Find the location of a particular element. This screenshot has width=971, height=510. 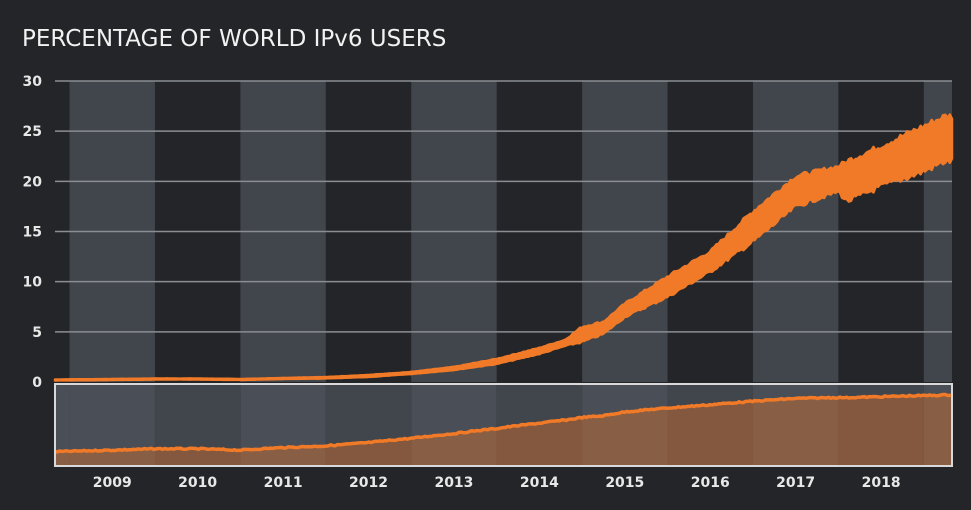

x-tick-label: 2013 is located at coordinates (453, 483).